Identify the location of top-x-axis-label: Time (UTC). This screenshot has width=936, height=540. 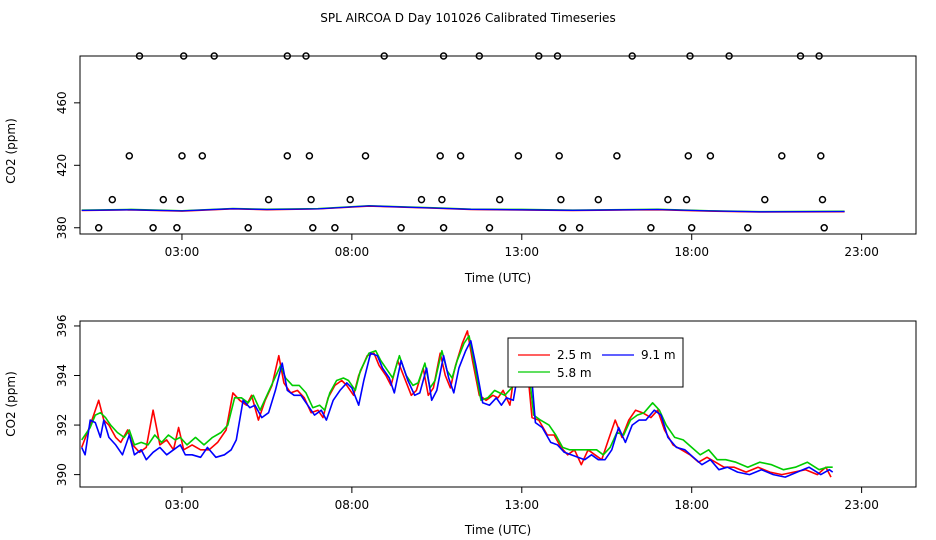
(497, 278).